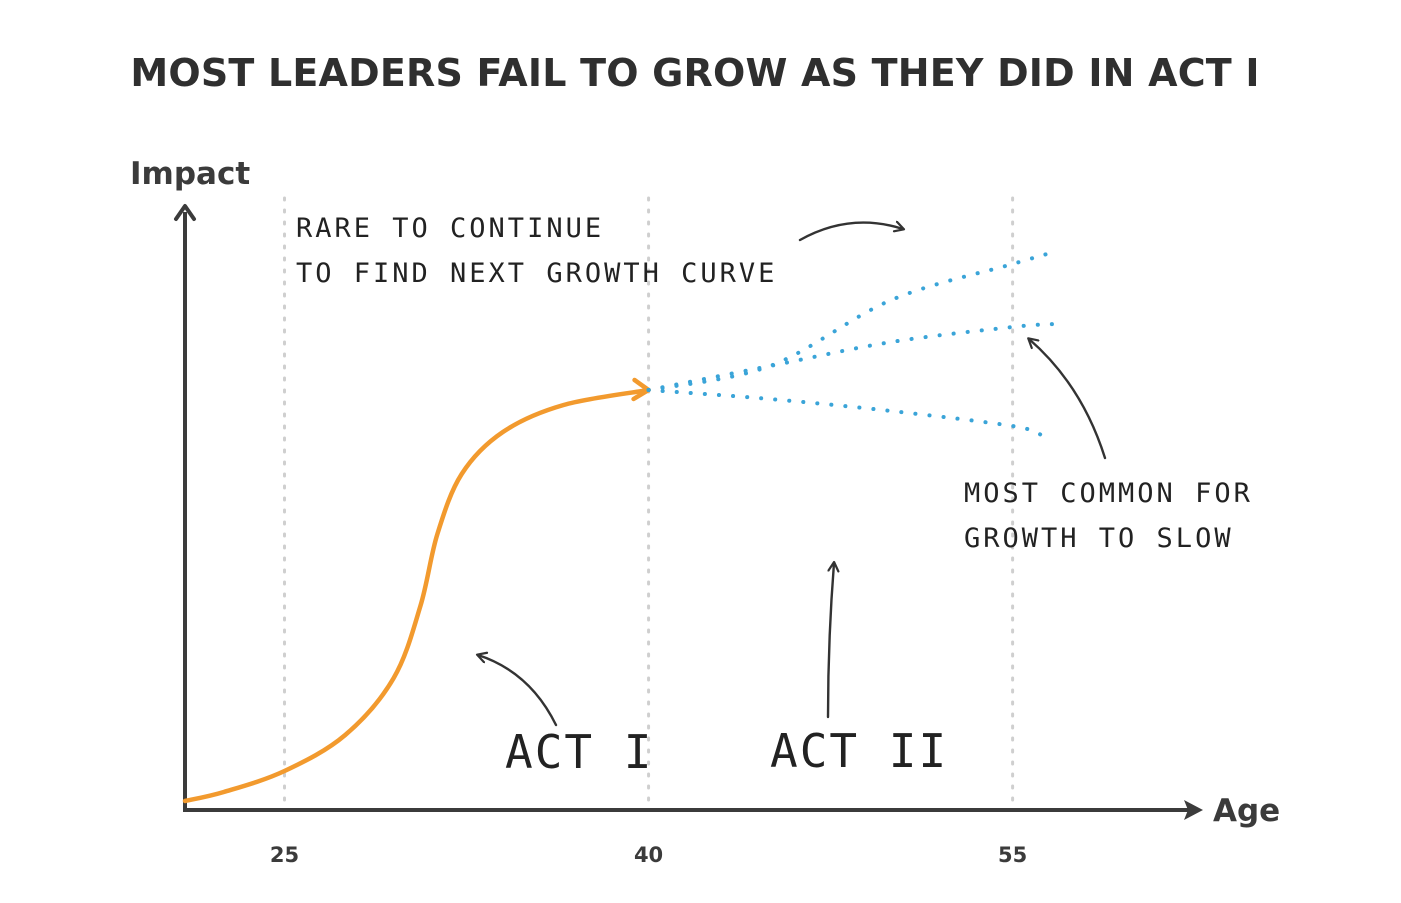  I want to click on annotation-rare-line-1: RARE TO CONTINUE, so click(450, 228).